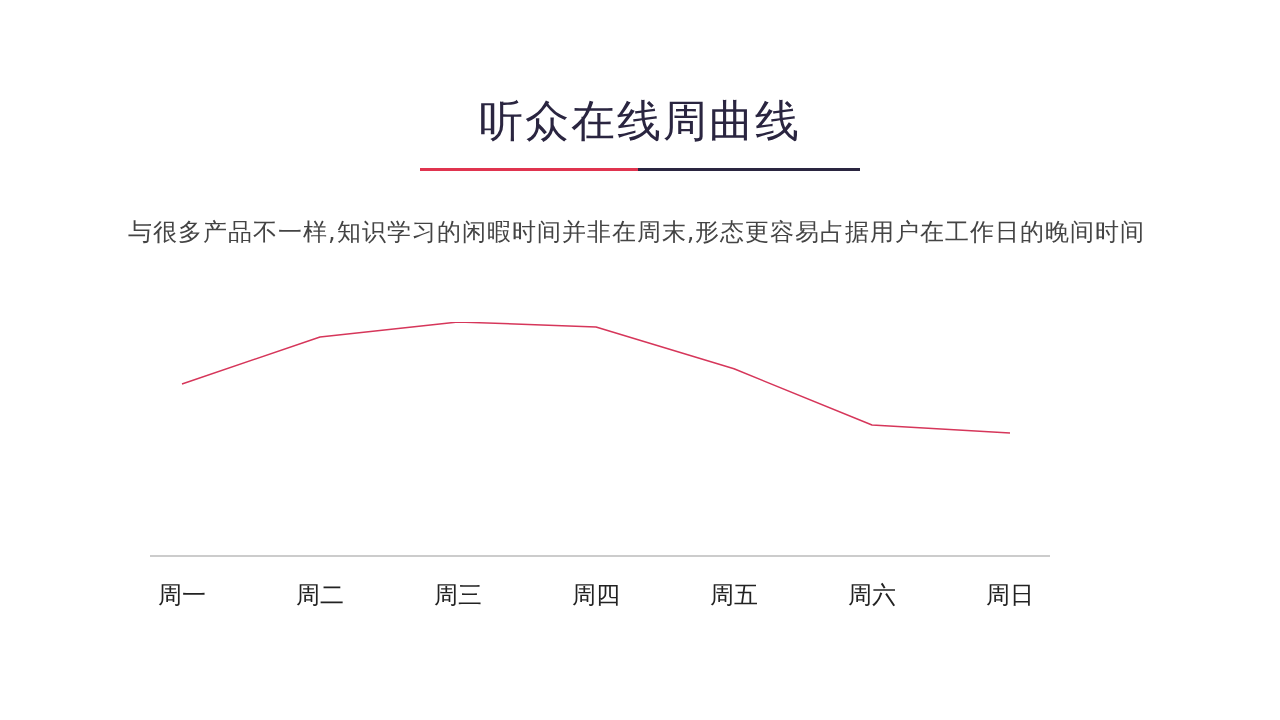 The height and width of the screenshot is (720, 1280). What do you see at coordinates (182, 595) in the screenshot?
I see `x-tick-label: 周一` at bounding box center [182, 595].